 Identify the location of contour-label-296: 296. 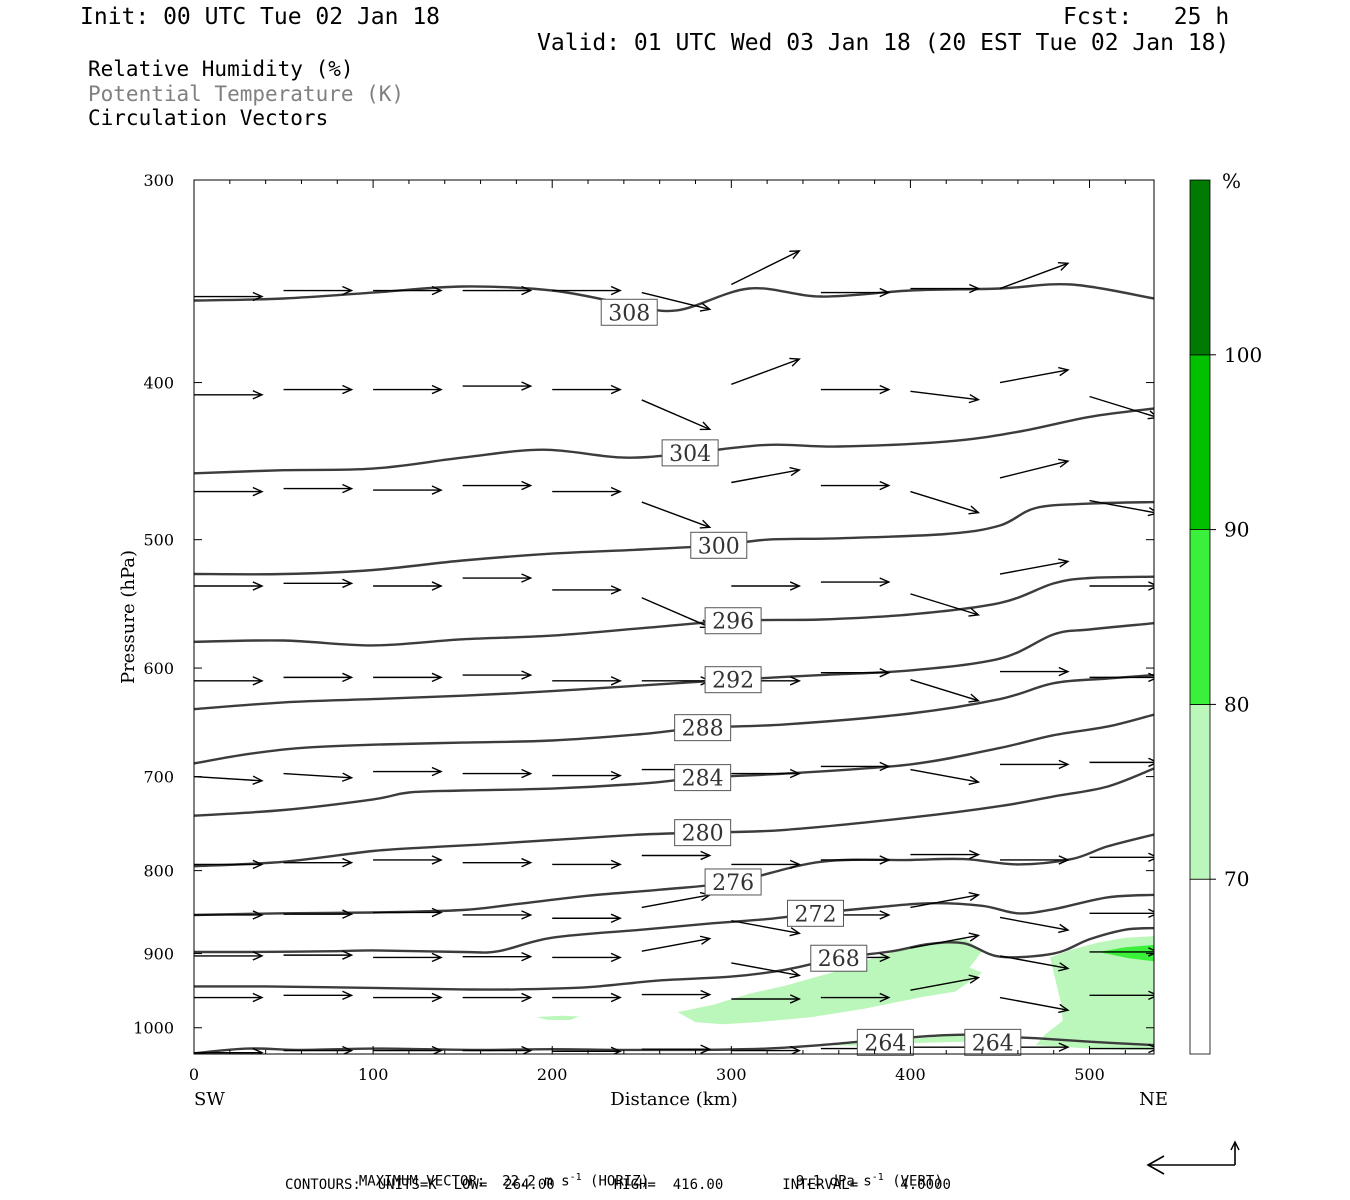
(733, 621).